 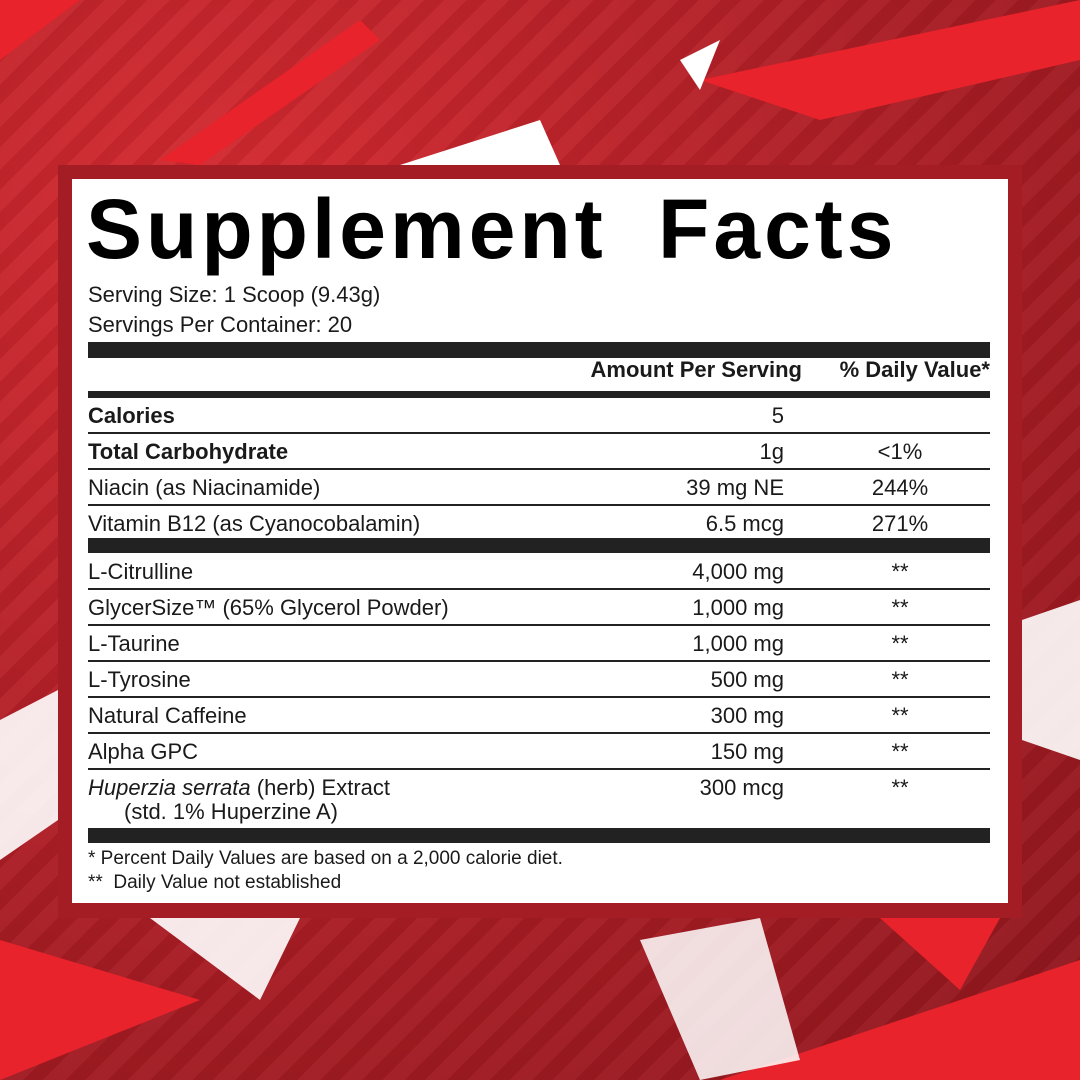 What do you see at coordinates (539, 416) in the screenshot?
I see `nutrient-row: Calories 5` at bounding box center [539, 416].